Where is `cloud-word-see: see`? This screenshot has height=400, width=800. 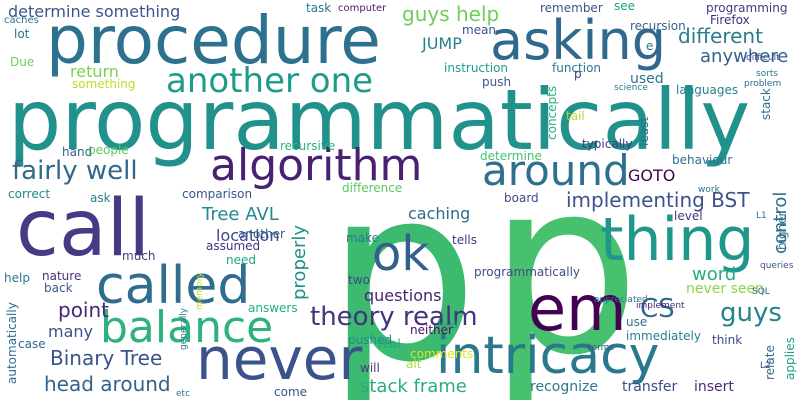 cloud-word-see: see is located at coordinates (625, 6).